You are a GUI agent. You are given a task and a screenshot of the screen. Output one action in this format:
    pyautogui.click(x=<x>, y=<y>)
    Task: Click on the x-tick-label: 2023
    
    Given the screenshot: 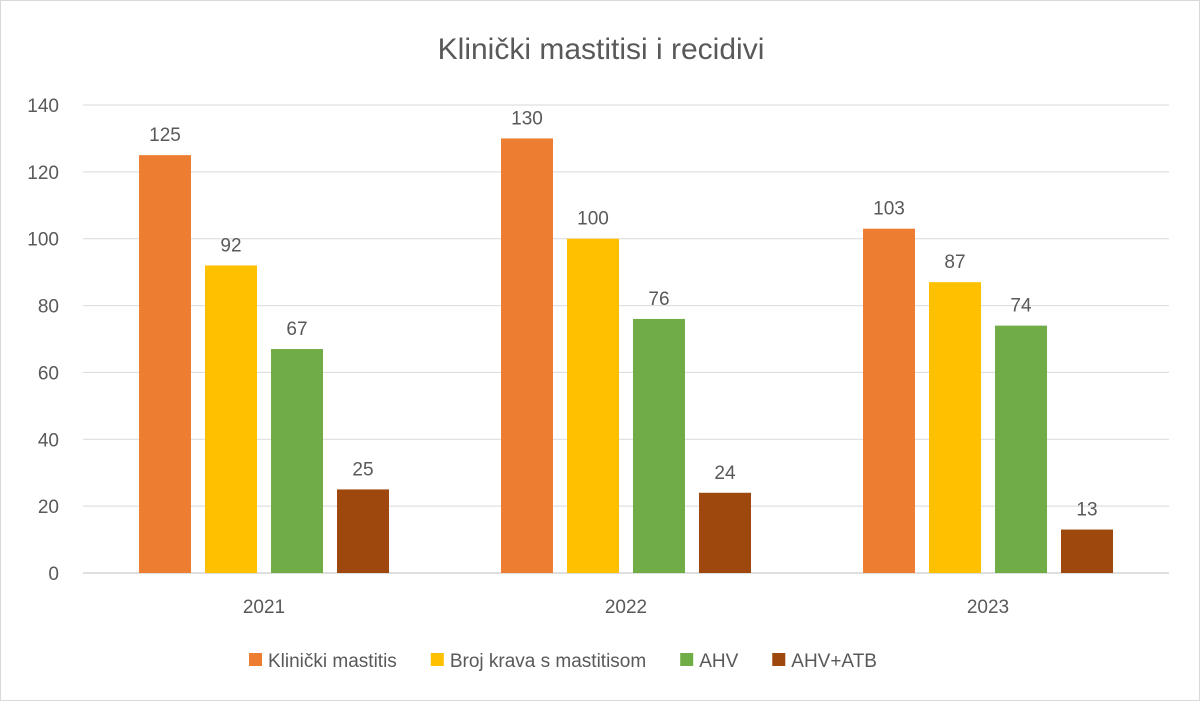 What is the action you would take?
    pyautogui.click(x=988, y=607)
    